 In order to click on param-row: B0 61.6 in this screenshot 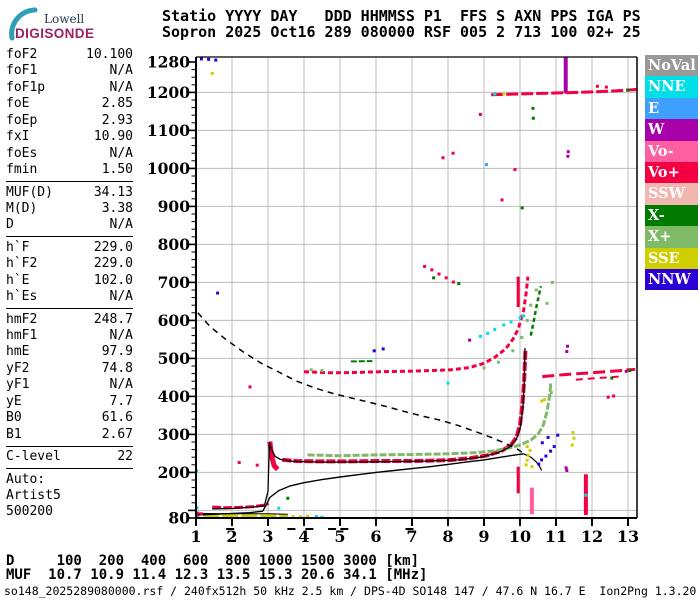, I will do `click(69, 418)`.